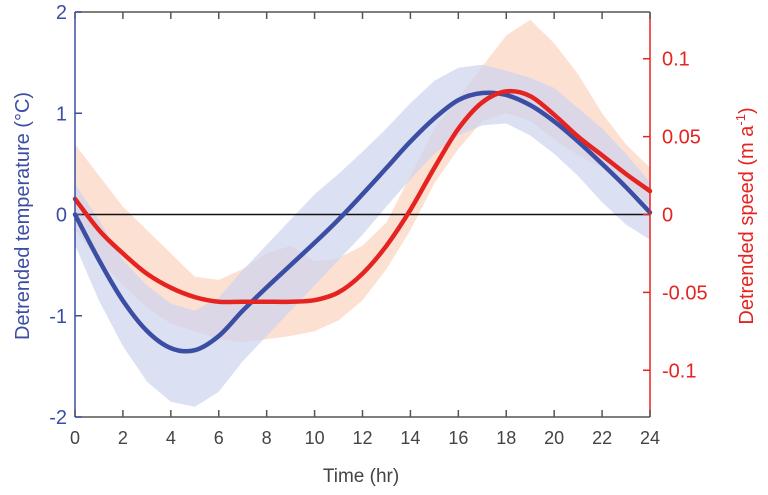  Describe the element at coordinates (675, 215) in the screenshot. I see `right-y-axis-ticks: -0.1 -0.05 0 0.05 0.1` at that location.